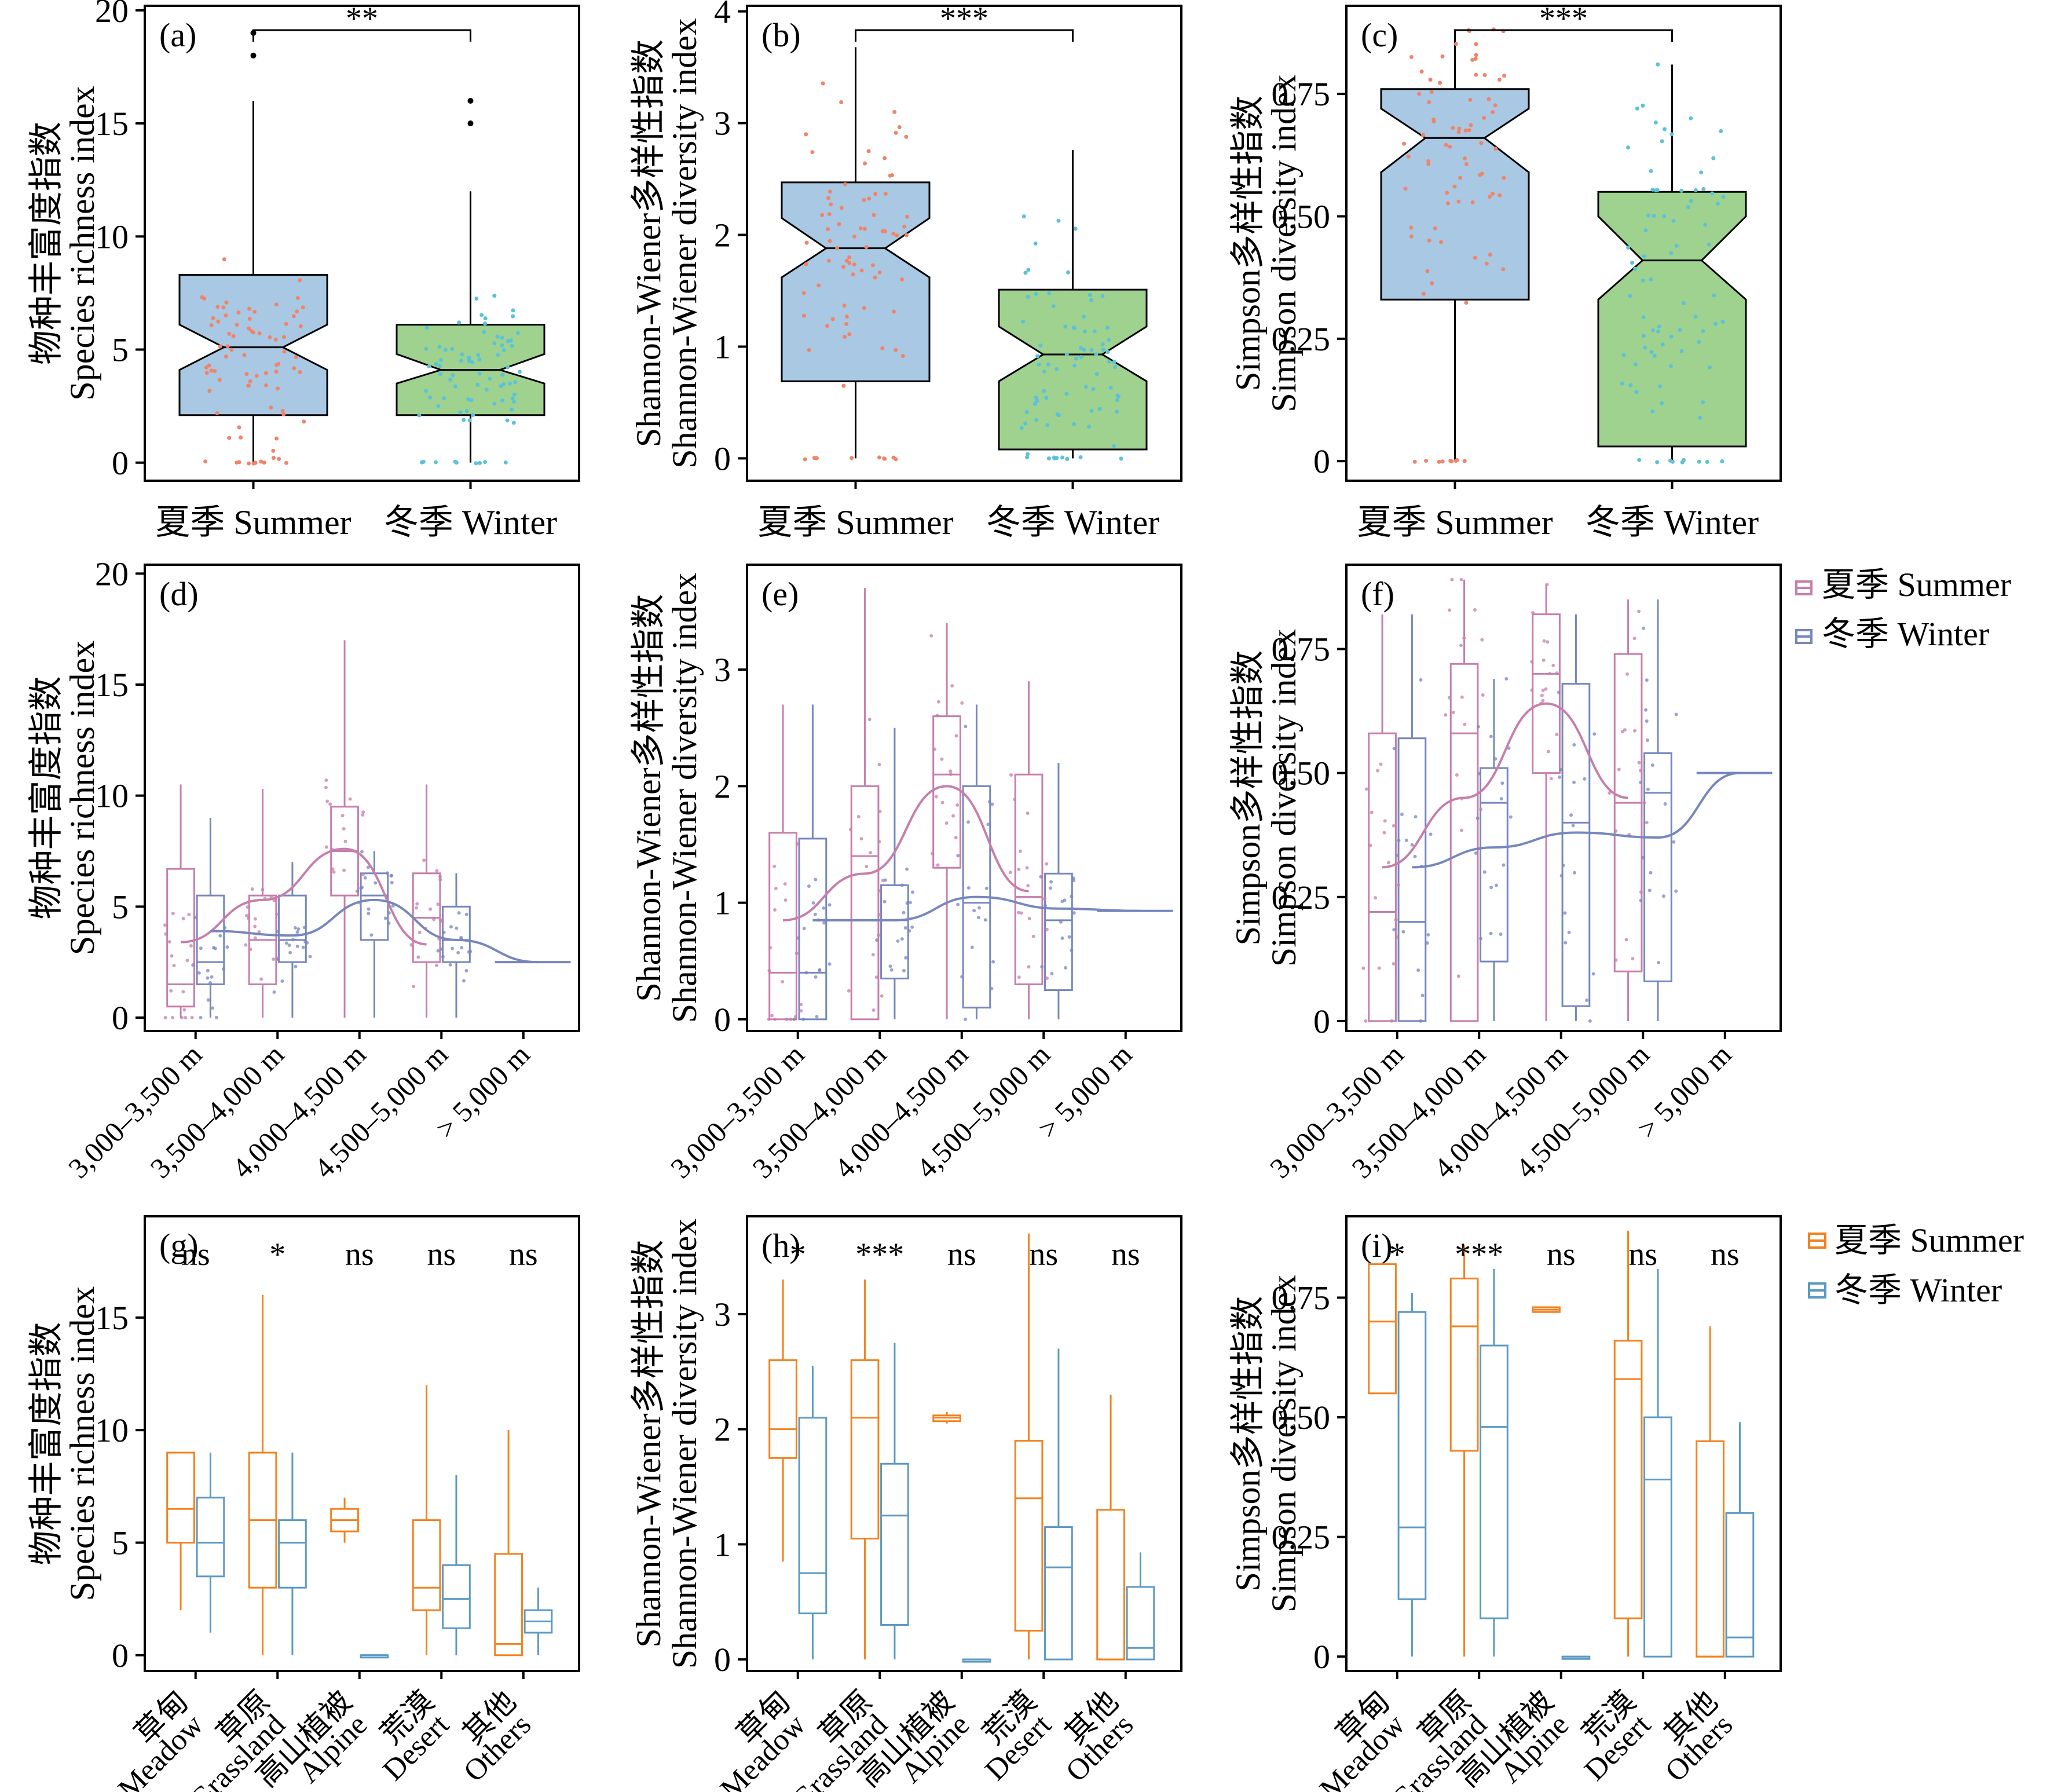 The width and height of the screenshot is (2054, 1792). What do you see at coordinates (362, 798) in the screenshot?
I see `plot-frame` at bounding box center [362, 798].